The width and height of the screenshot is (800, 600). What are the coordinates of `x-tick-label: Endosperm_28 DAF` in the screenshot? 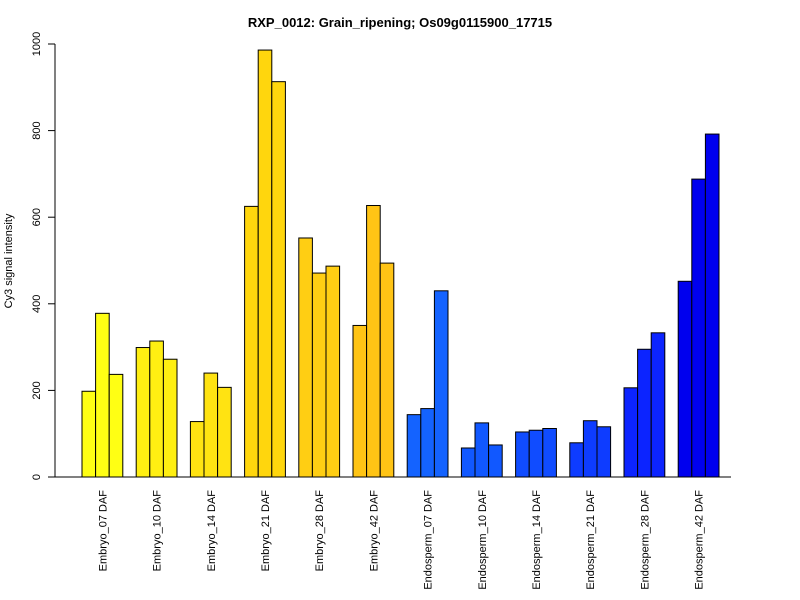 It's located at (645, 540).